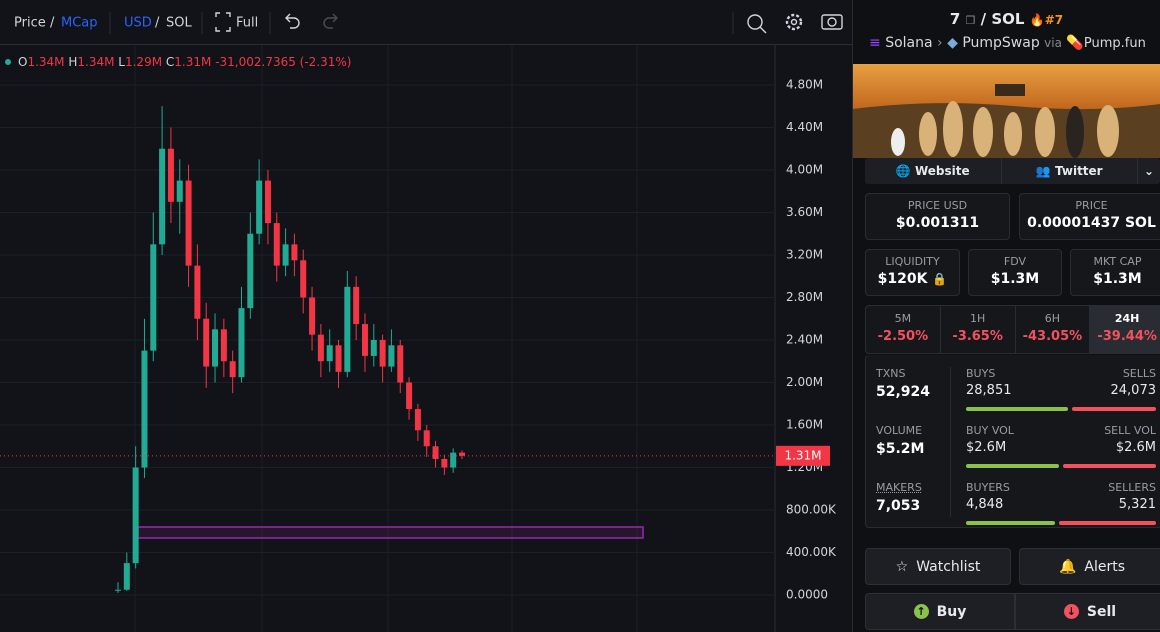  What do you see at coordinates (903, 329) in the screenshot?
I see `timeframe-tab: 5M -2.50%` at bounding box center [903, 329].